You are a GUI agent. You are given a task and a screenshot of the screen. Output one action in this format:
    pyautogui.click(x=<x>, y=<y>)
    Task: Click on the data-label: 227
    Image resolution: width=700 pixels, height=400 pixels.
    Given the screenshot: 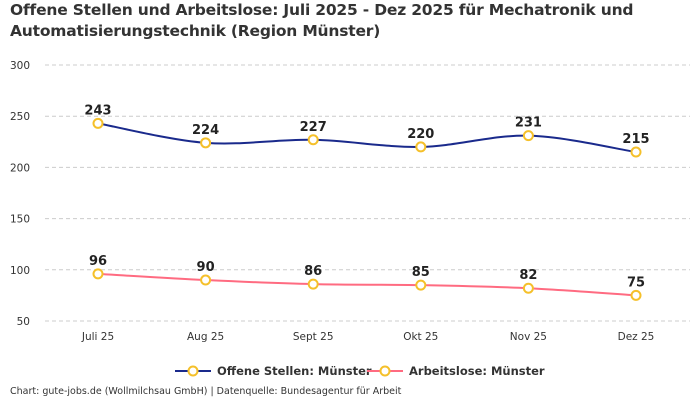 What is the action you would take?
    pyautogui.click(x=313, y=127)
    